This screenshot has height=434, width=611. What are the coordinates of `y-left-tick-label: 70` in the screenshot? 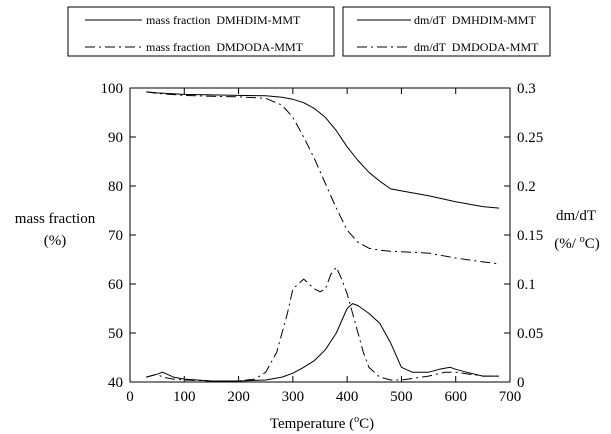 It's located at (115, 236).